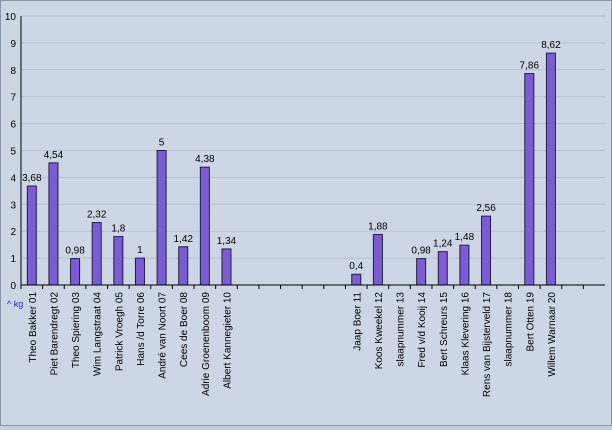  What do you see at coordinates (486, 208) in the screenshot?
I see `data-label: 2,56` at bounding box center [486, 208].